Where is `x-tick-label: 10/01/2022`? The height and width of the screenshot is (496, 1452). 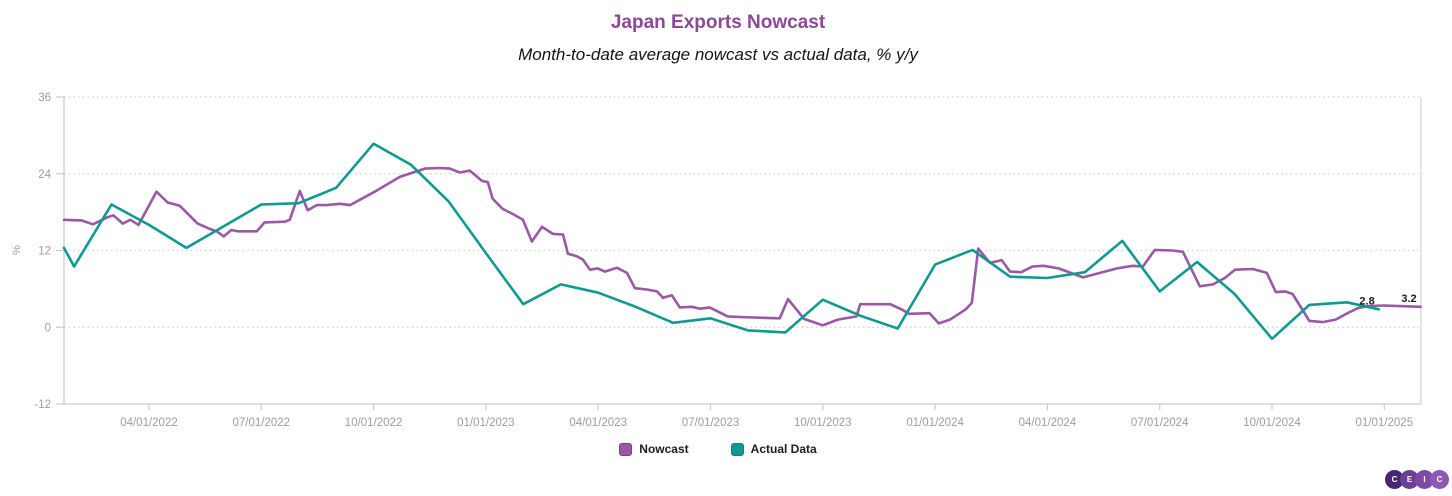 x-tick-label: 10/01/2022 is located at coordinates (374, 423).